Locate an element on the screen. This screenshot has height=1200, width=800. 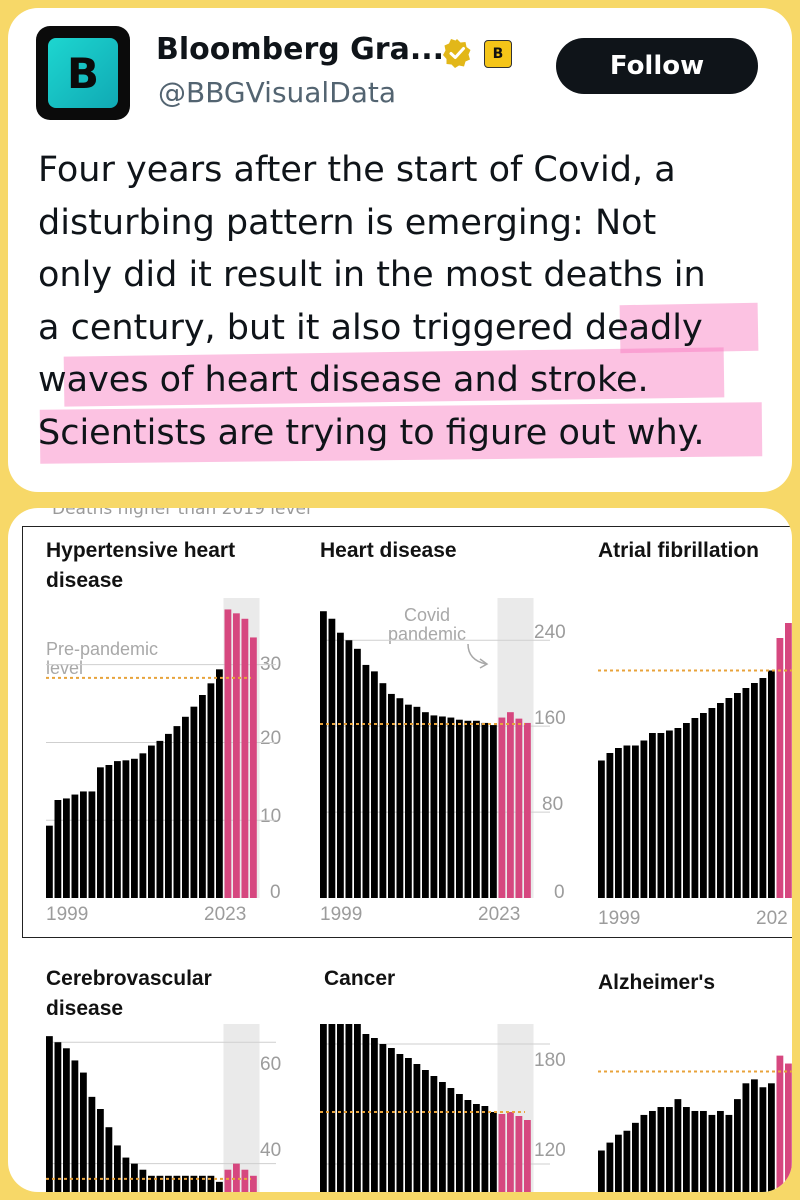
avatar: B is located at coordinates (83, 73).